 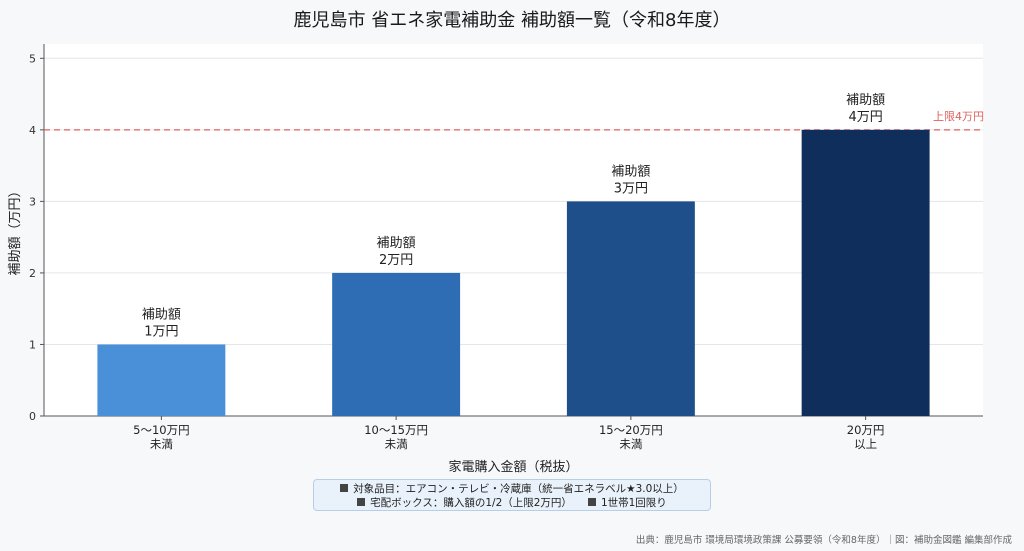 I want to click on notes-delivery-box: 宅配ボックス：購入額の1/2（上限2万円）, so click(x=471, y=503).